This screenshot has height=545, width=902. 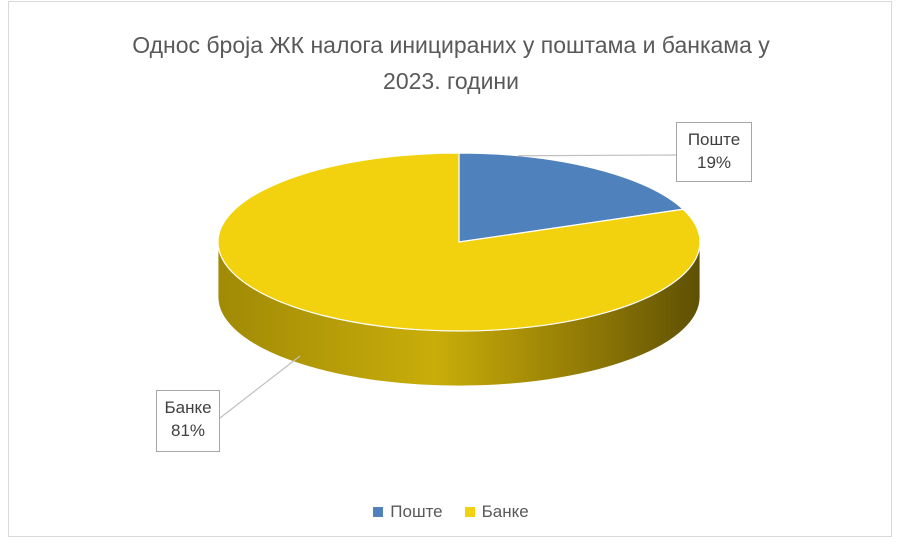 What do you see at coordinates (714, 139) in the screenshot?
I see `data-label-poshte-name: Поште` at bounding box center [714, 139].